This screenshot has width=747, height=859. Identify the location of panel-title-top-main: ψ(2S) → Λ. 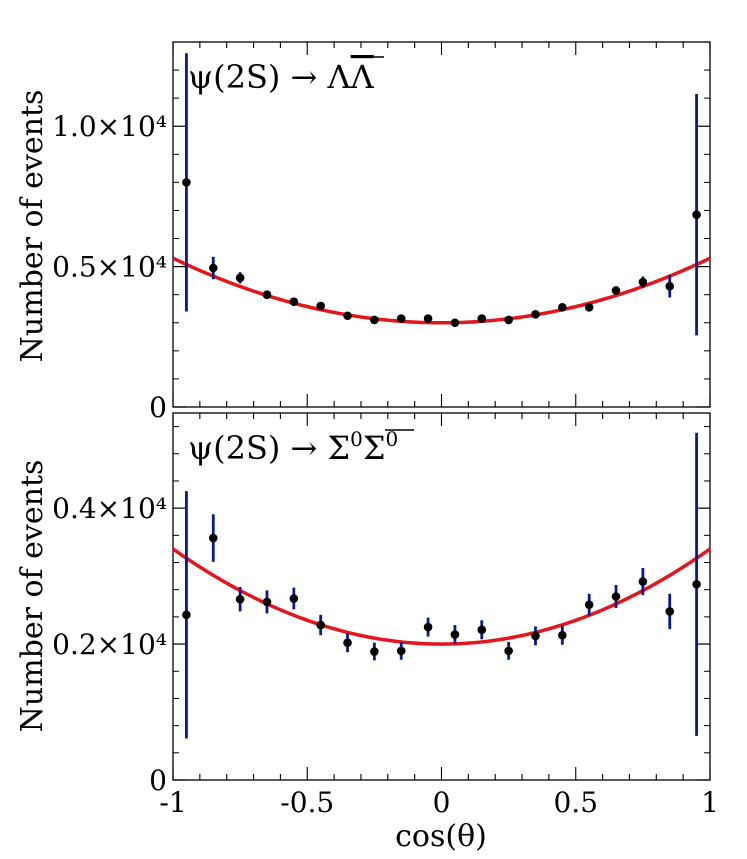
(270, 77).